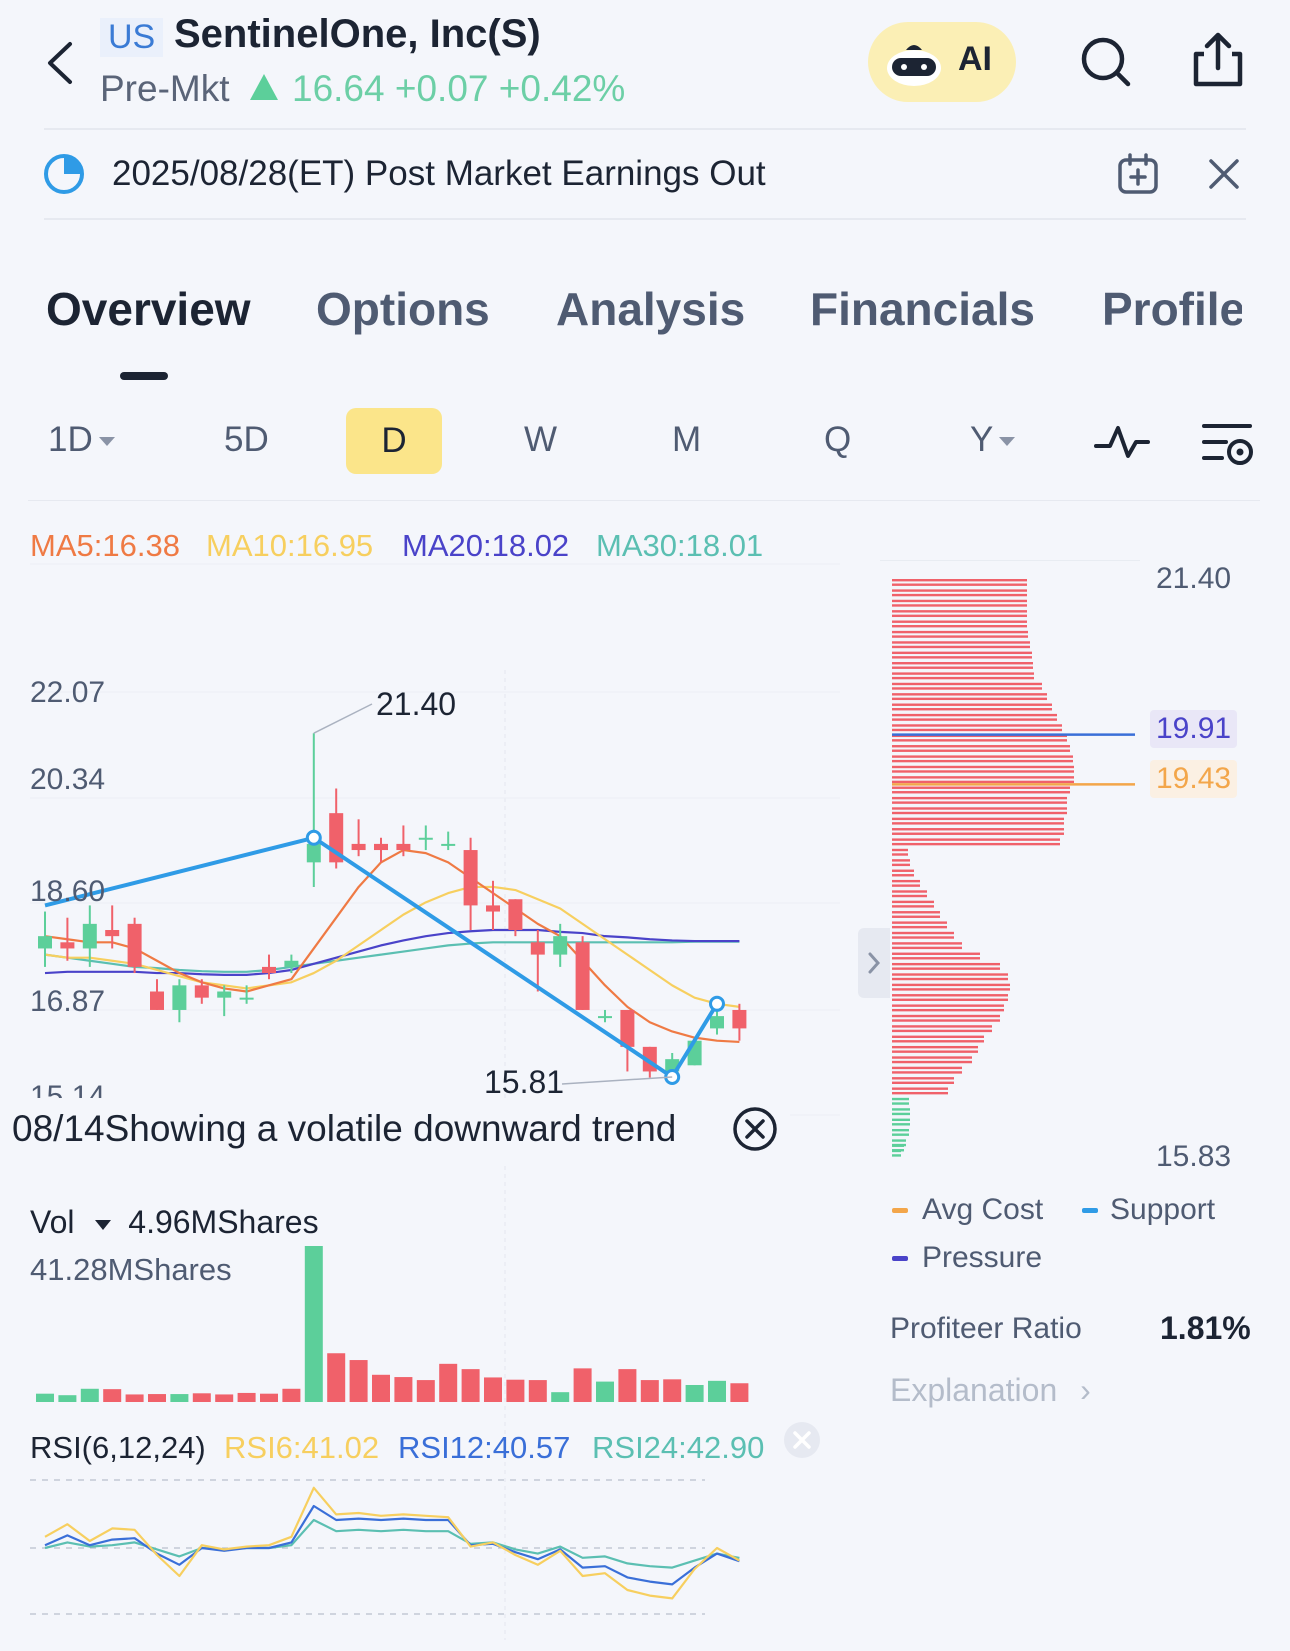  What do you see at coordinates (1172, 309) in the screenshot?
I see `tab-profile: Profile` at bounding box center [1172, 309].